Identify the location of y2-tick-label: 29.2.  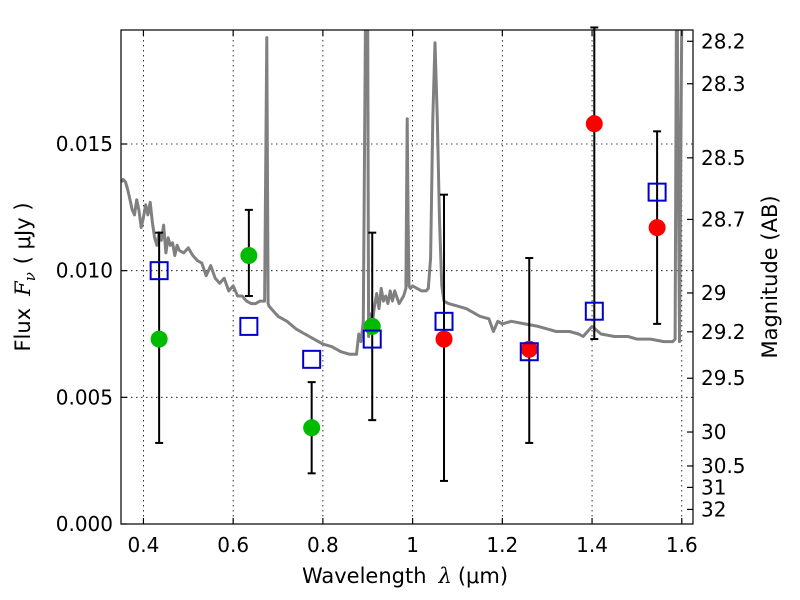
(723, 332).